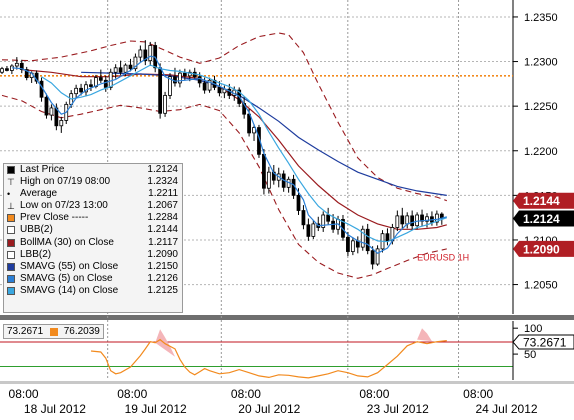  What do you see at coordinates (269, 409) in the screenshot?
I see `time-major-label: 20 Jul 2012` at bounding box center [269, 409].